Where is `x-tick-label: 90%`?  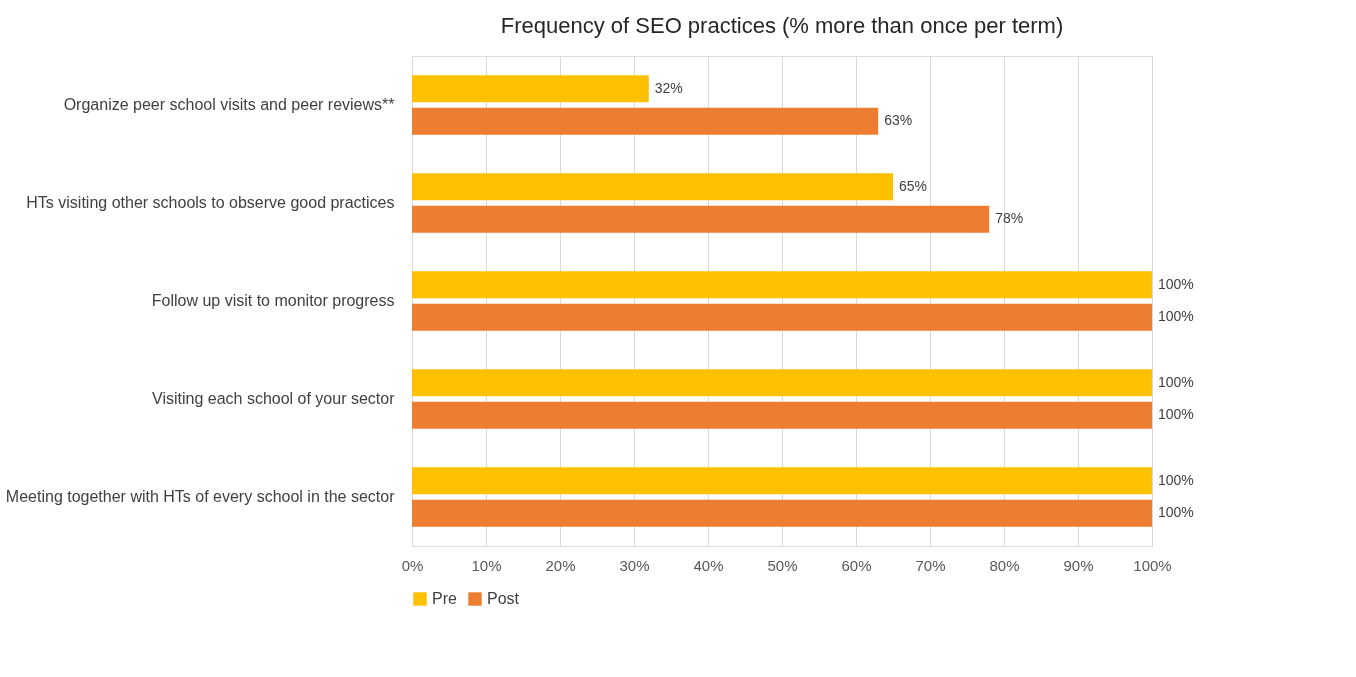
x-tick-label: 90% is located at coordinates (1078, 565).